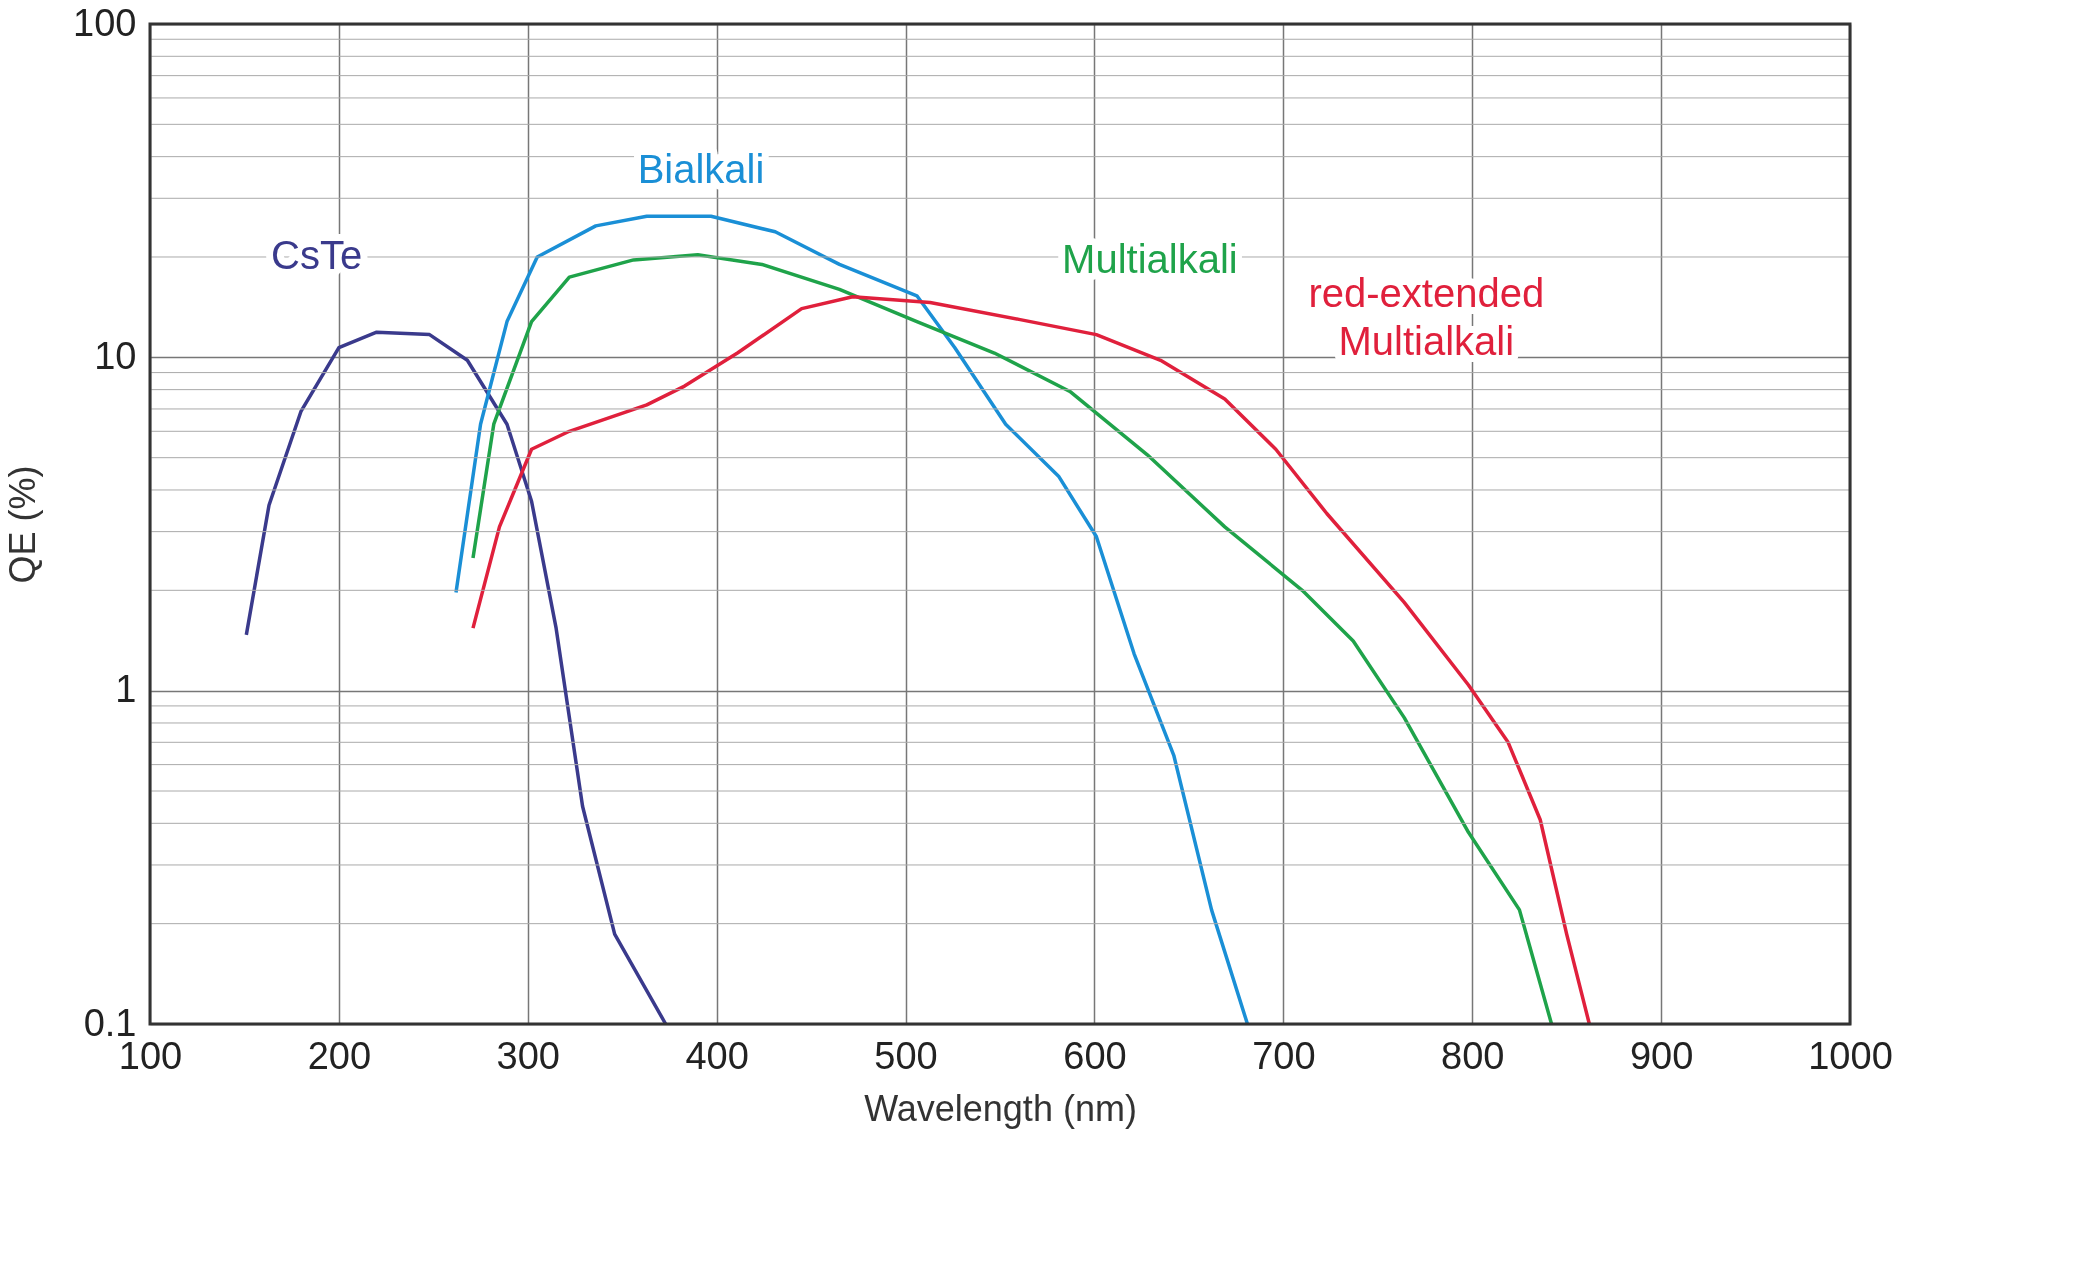 The image size is (2074, 1261). Describe the element at coordinates (1661, 1055) in the screenshot. I see `x-tick-label: 900` at that location.